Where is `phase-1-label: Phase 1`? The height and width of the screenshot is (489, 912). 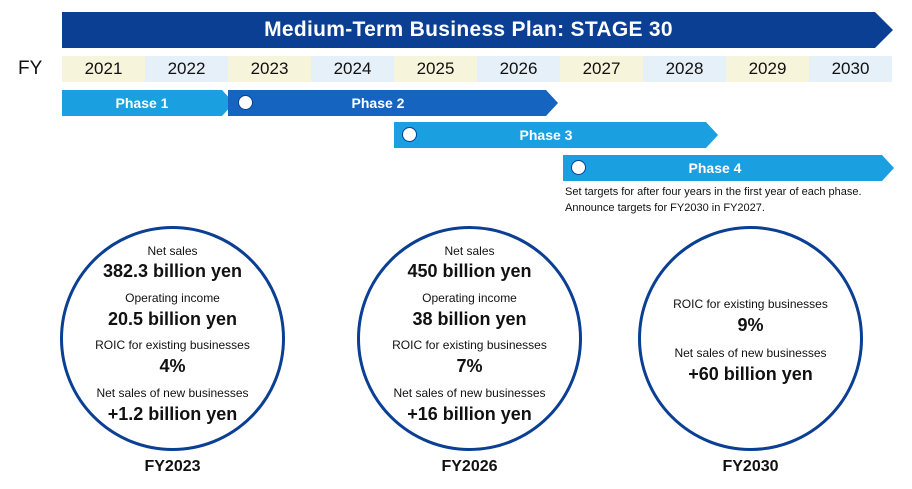
phase-1-label: Phase 1 is located at coordinates (142, 103).